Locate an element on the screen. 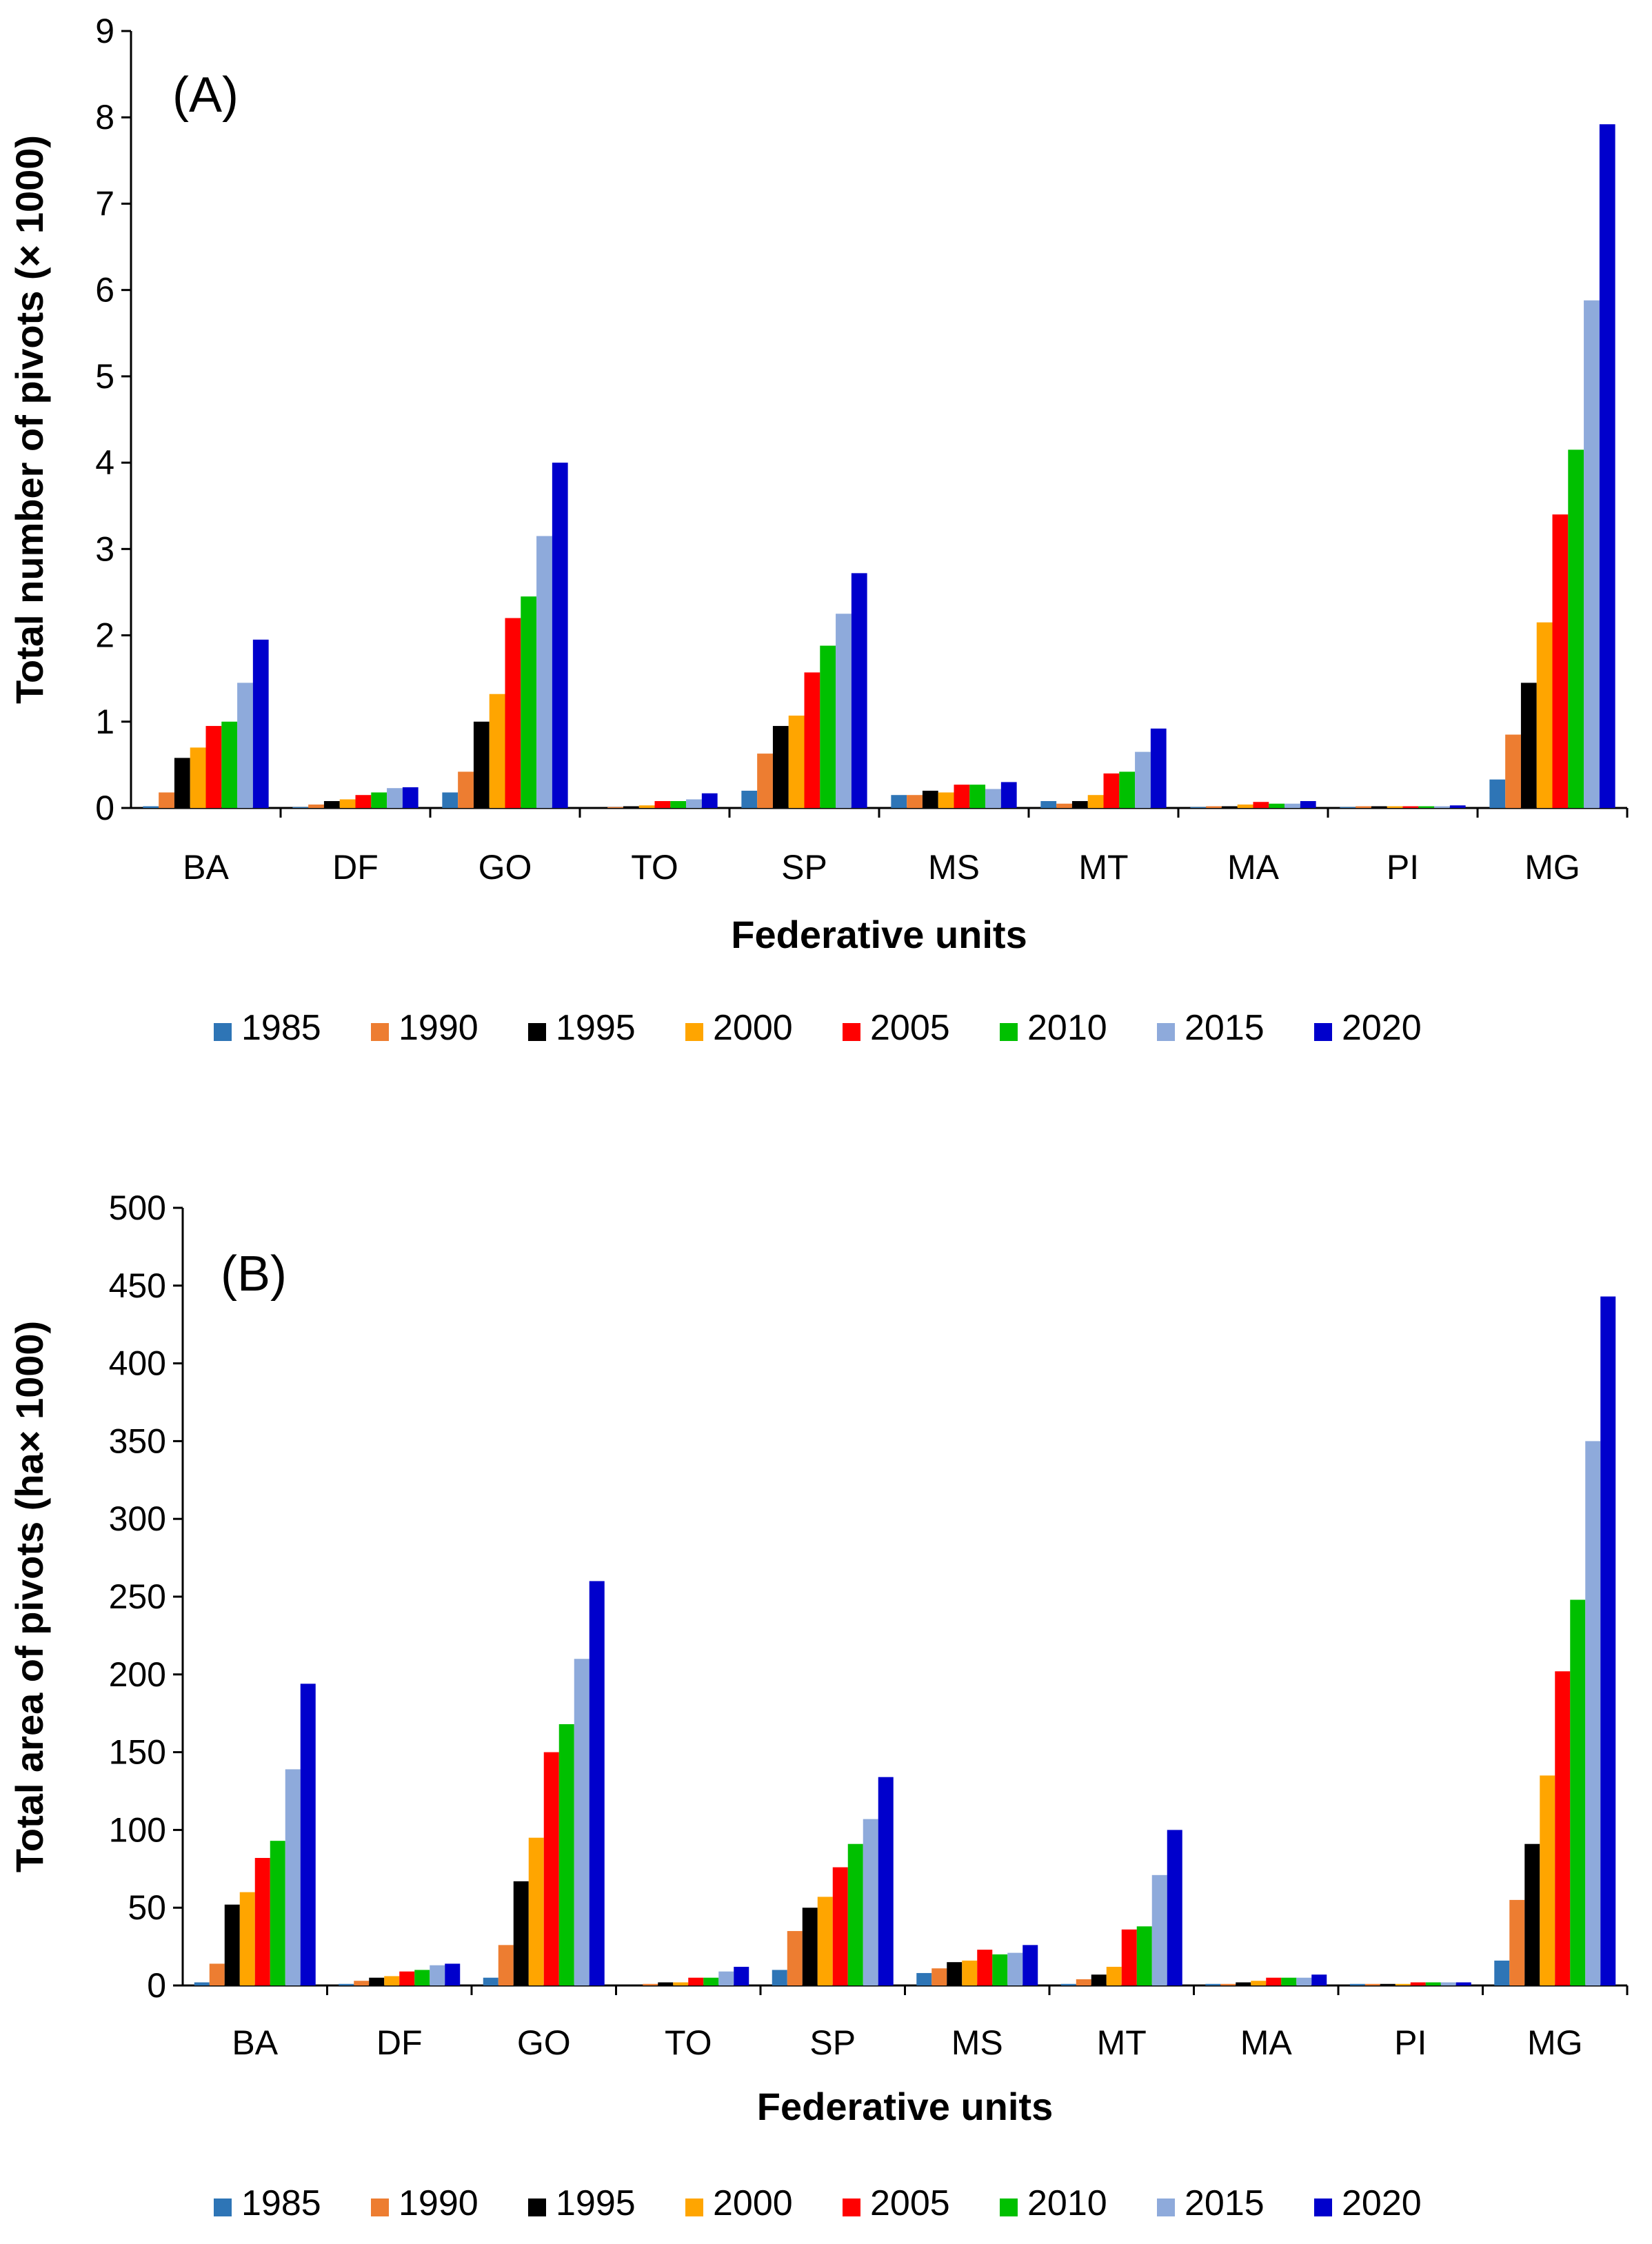  legend-swatch-2020 is located at coordinates (1323, 1032).